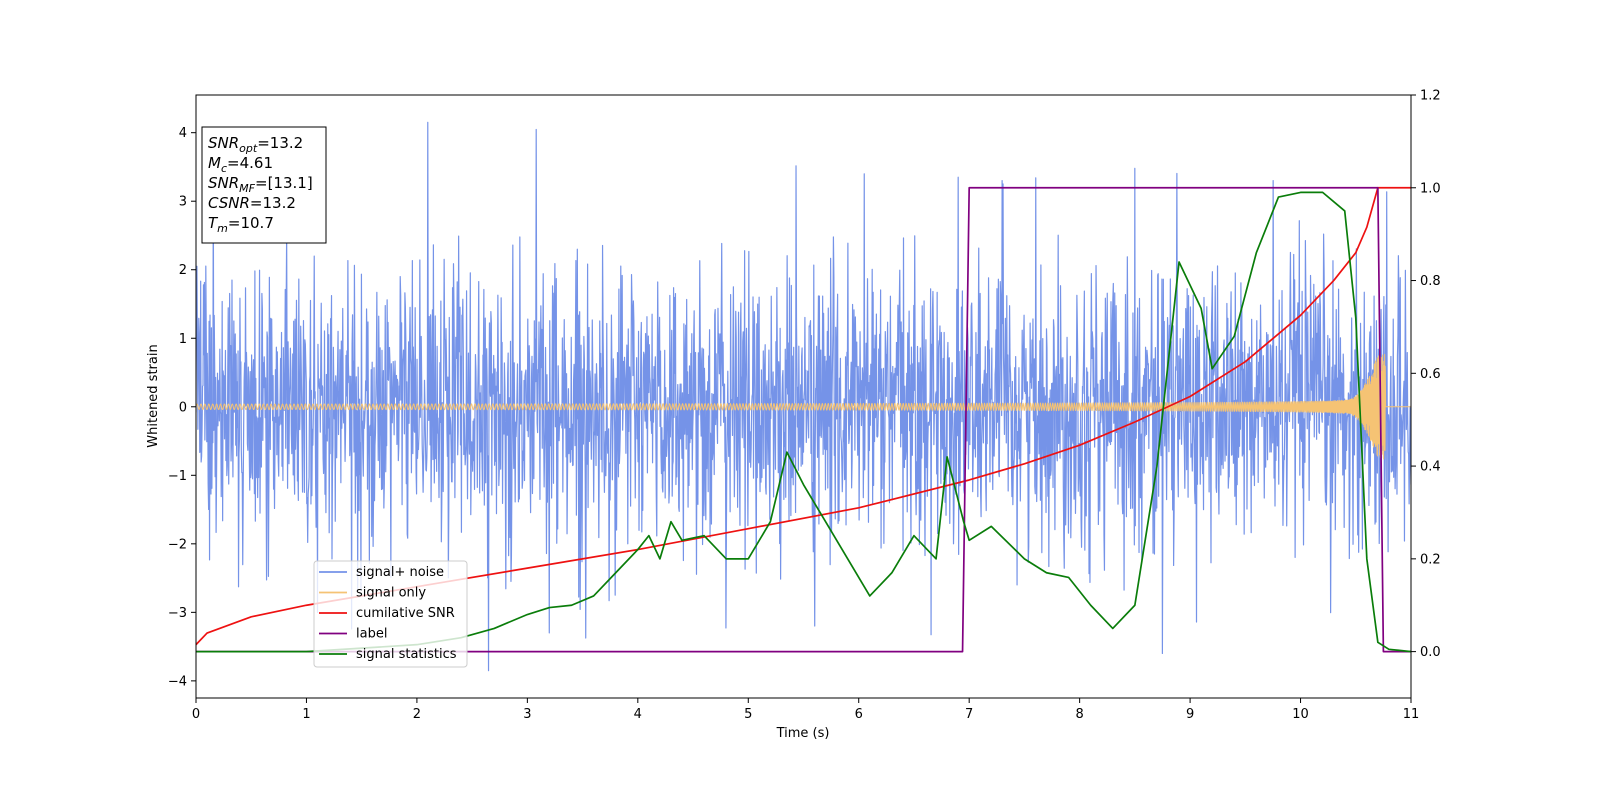 The image size is (1600, 800). I want to click on x-tick-label: 1, so click(306, 714).